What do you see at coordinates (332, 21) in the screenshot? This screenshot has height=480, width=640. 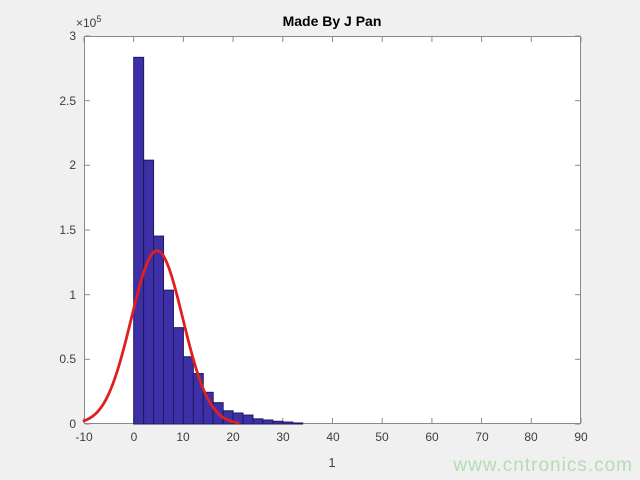 I see `plot-title: Made By J Pan` at bounding box center [332, 21].